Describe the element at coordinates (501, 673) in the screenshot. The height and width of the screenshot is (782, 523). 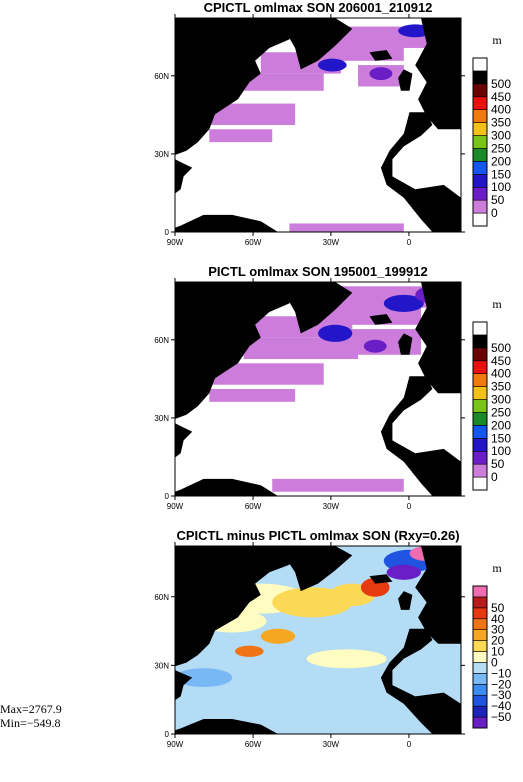
I see `colorbar-label: −10` at that location.